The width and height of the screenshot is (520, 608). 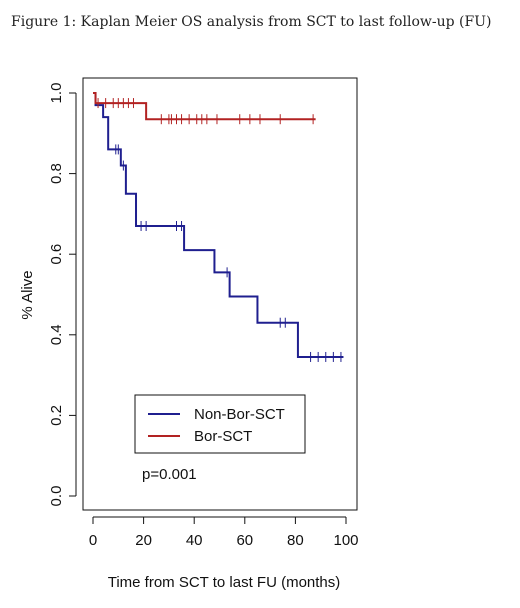 What do you see at coordinates (295, 540) in the screenshot?
I see `x-tick-label: 80` at bounding box center [295, 540].